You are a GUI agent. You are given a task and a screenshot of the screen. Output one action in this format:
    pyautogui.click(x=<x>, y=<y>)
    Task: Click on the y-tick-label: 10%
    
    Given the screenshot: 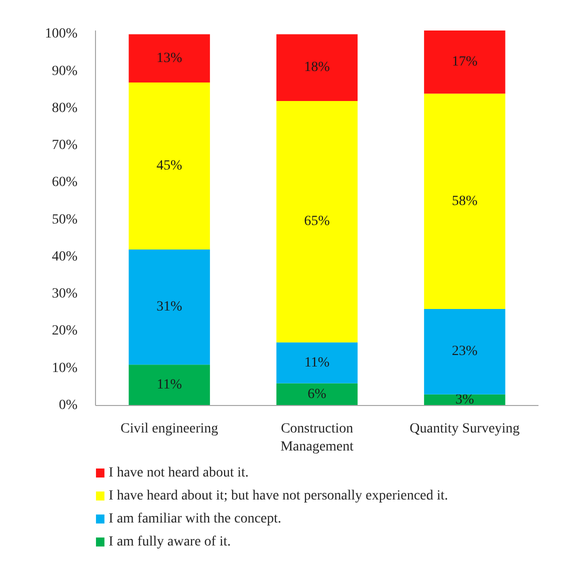 What is the action you would take?
    pyautogui.click(x=65, y=368)
    